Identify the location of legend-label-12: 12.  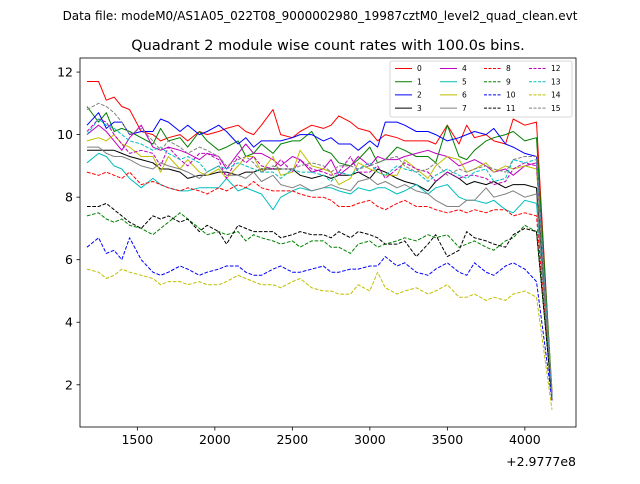
(556, 68).